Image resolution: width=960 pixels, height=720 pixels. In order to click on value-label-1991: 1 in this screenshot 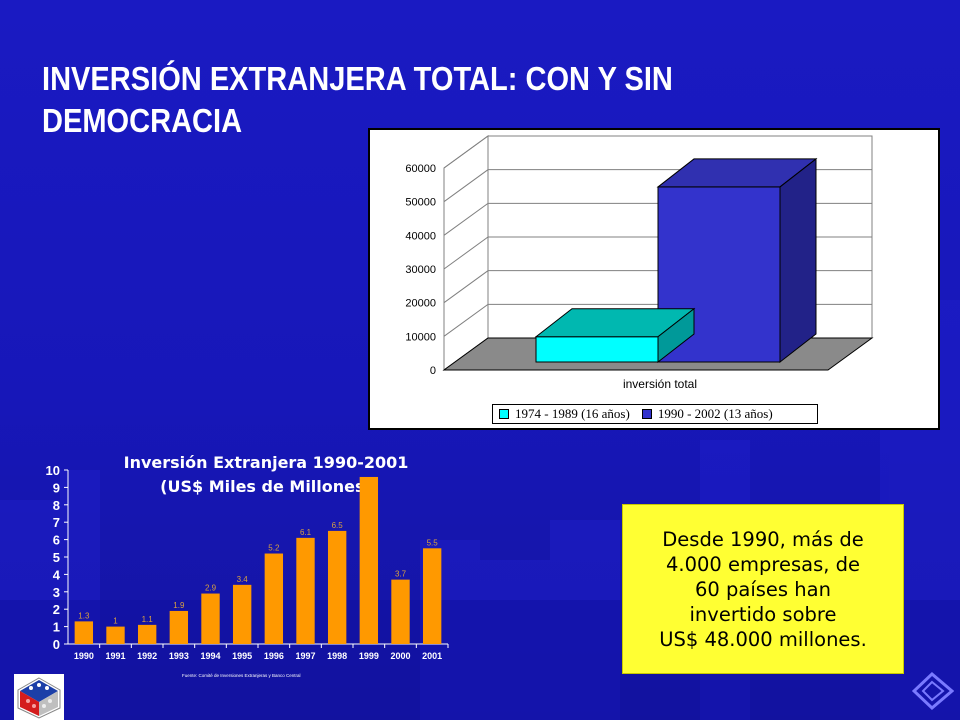, I will do `click(115, 621)`.